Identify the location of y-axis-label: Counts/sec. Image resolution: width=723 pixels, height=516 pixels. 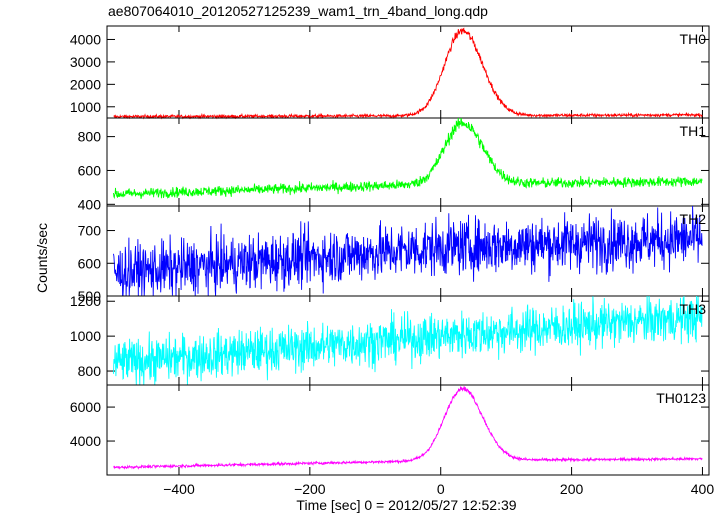
(42, 258).